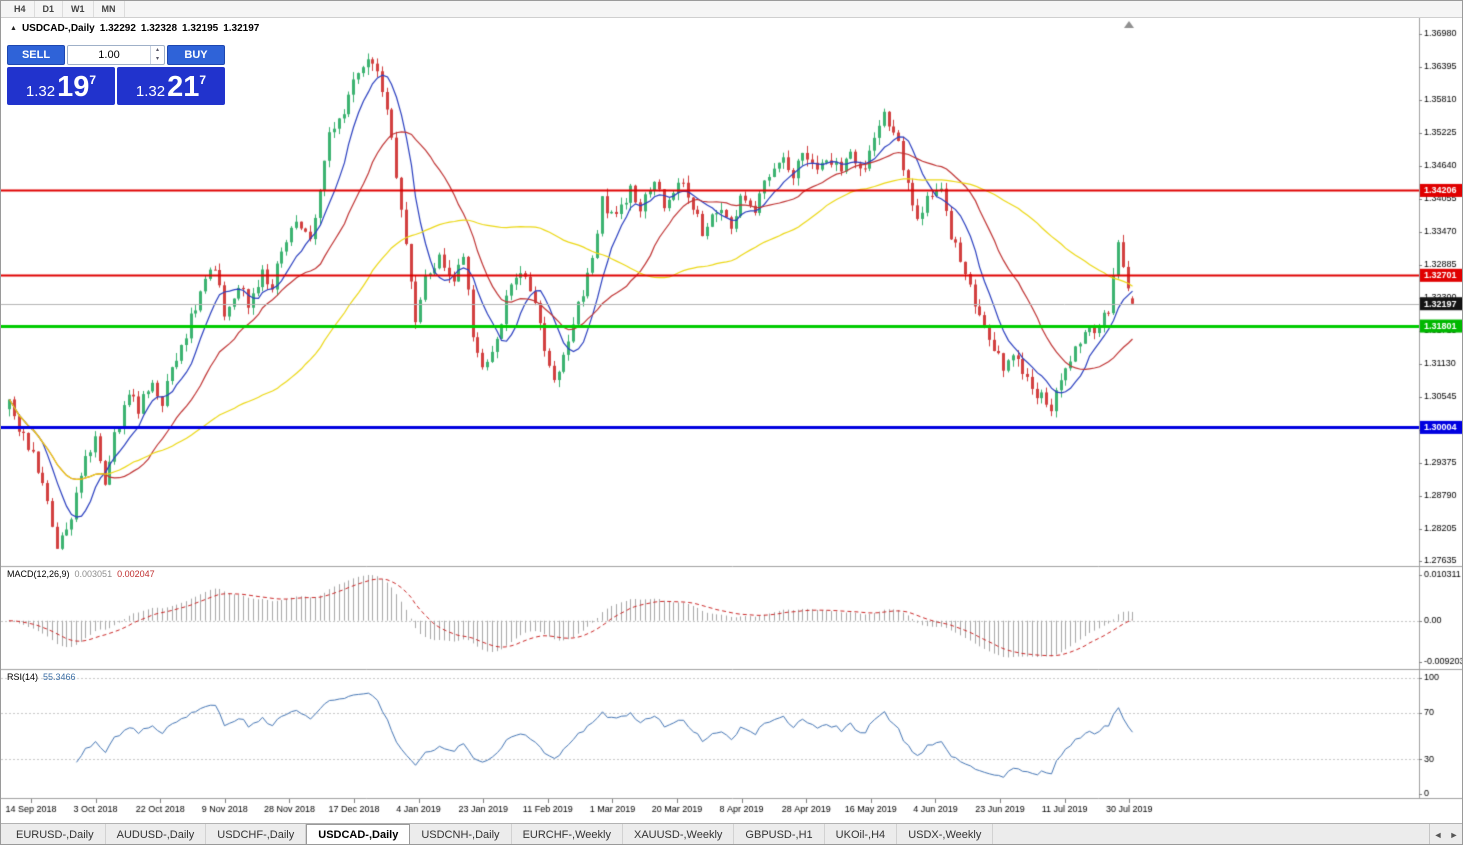 This screenshot has height=845, width=1463. Describe the element at coordinates (861, 834) in the screenshot. I see `tab-ukoil-h4: UKOil-,H4` at that location.